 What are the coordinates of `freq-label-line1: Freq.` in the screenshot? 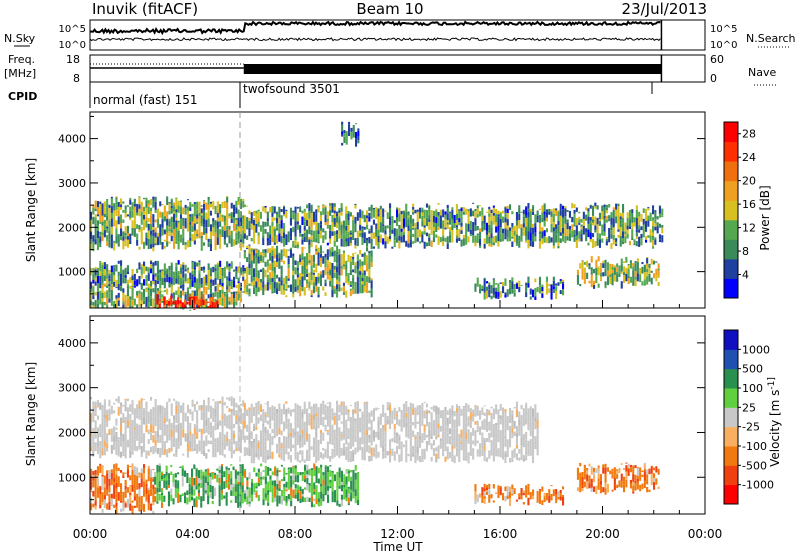 It's located at (21, 59).